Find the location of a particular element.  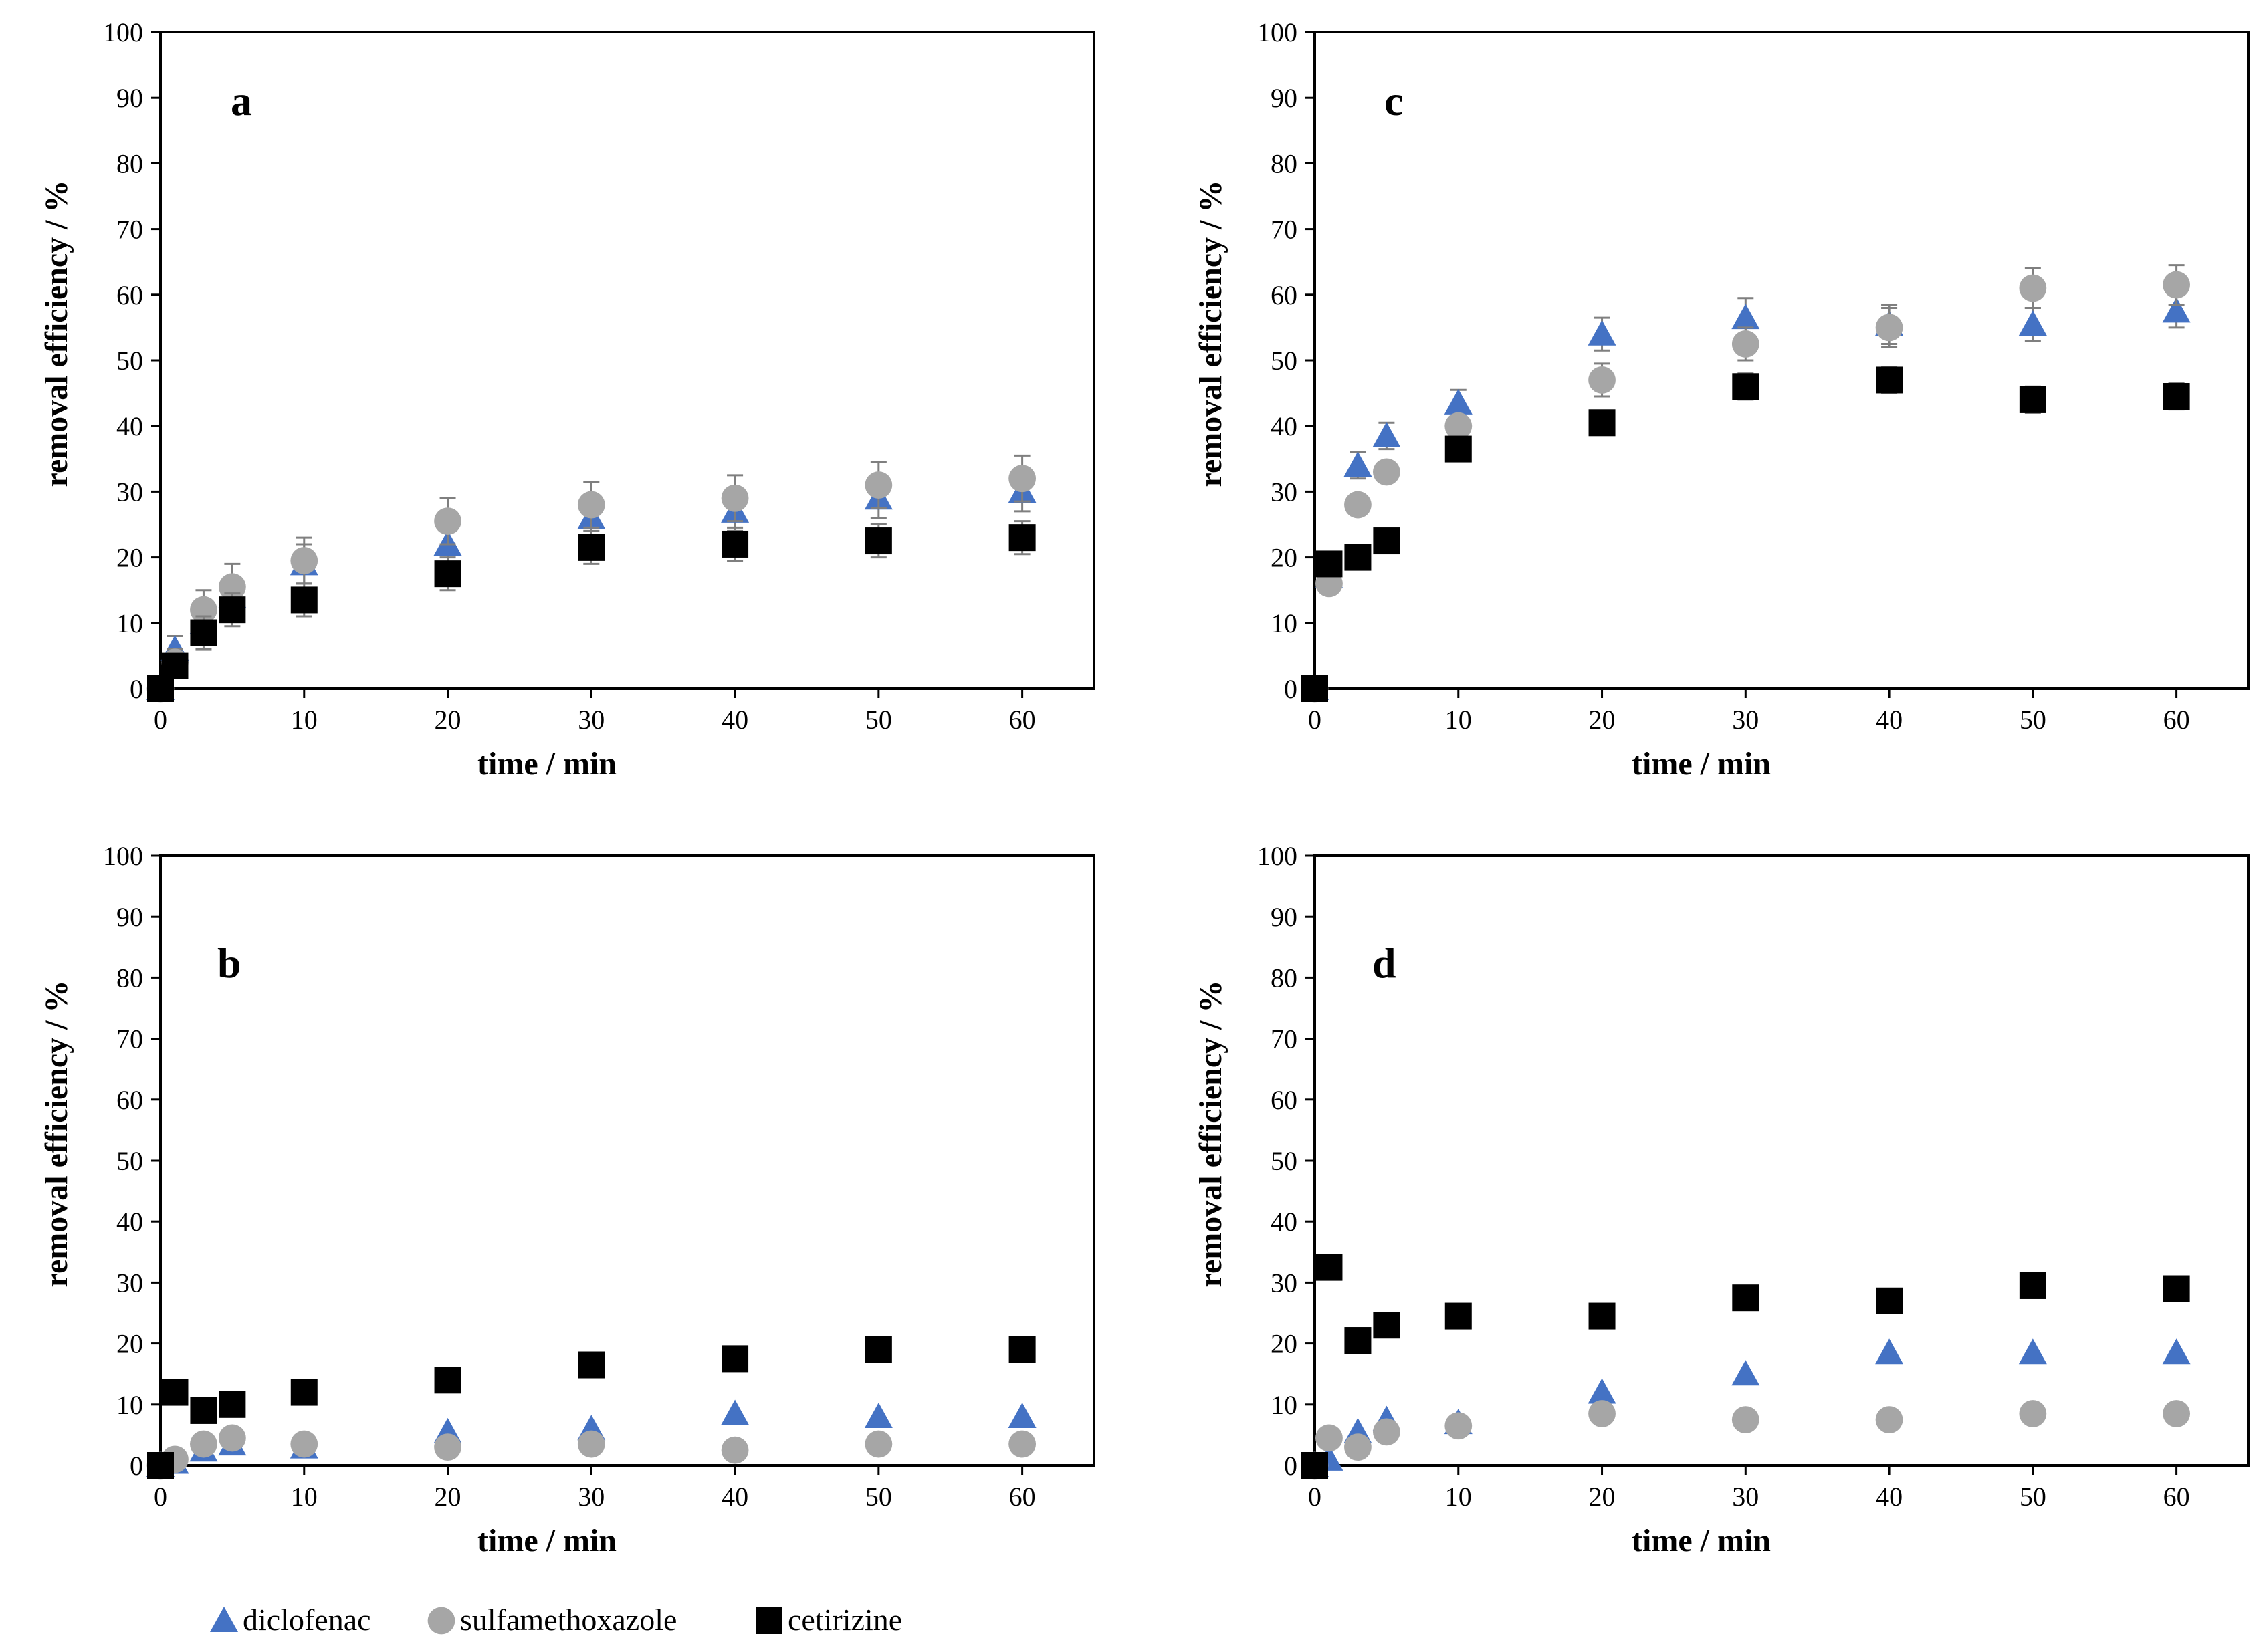

y-tick-label: 100 is located at coordinates (1277, 32).